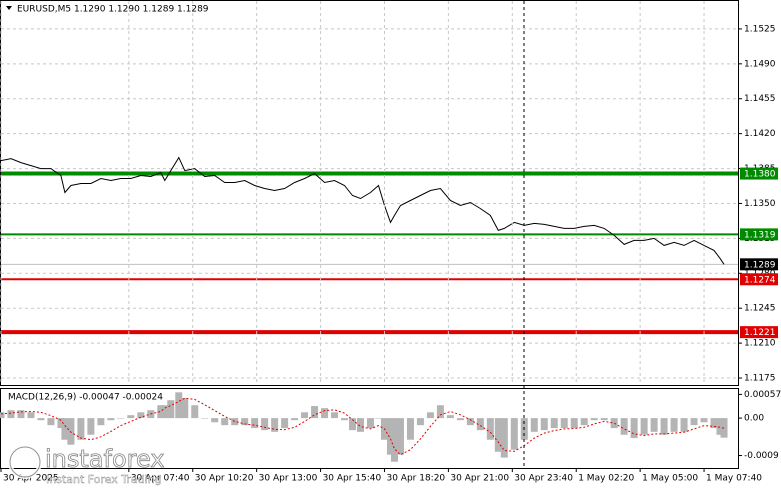  I want to click on y-tick-label: 1.1490, so click(760, 64).